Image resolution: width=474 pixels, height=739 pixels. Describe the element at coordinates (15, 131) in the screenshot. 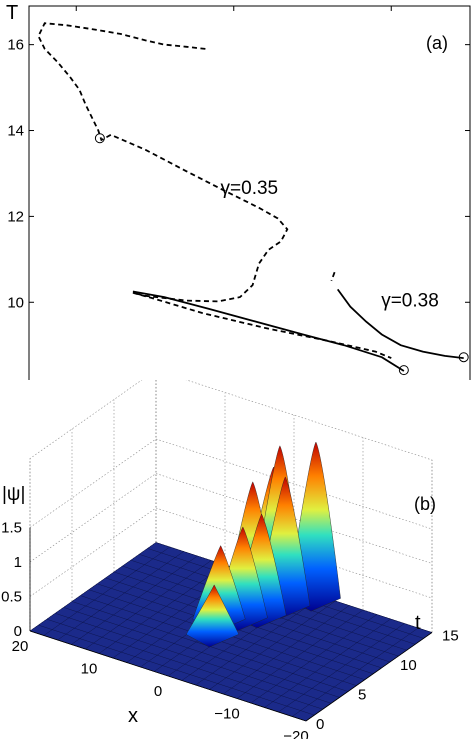

I see `y-tick-label: 14` at that location.